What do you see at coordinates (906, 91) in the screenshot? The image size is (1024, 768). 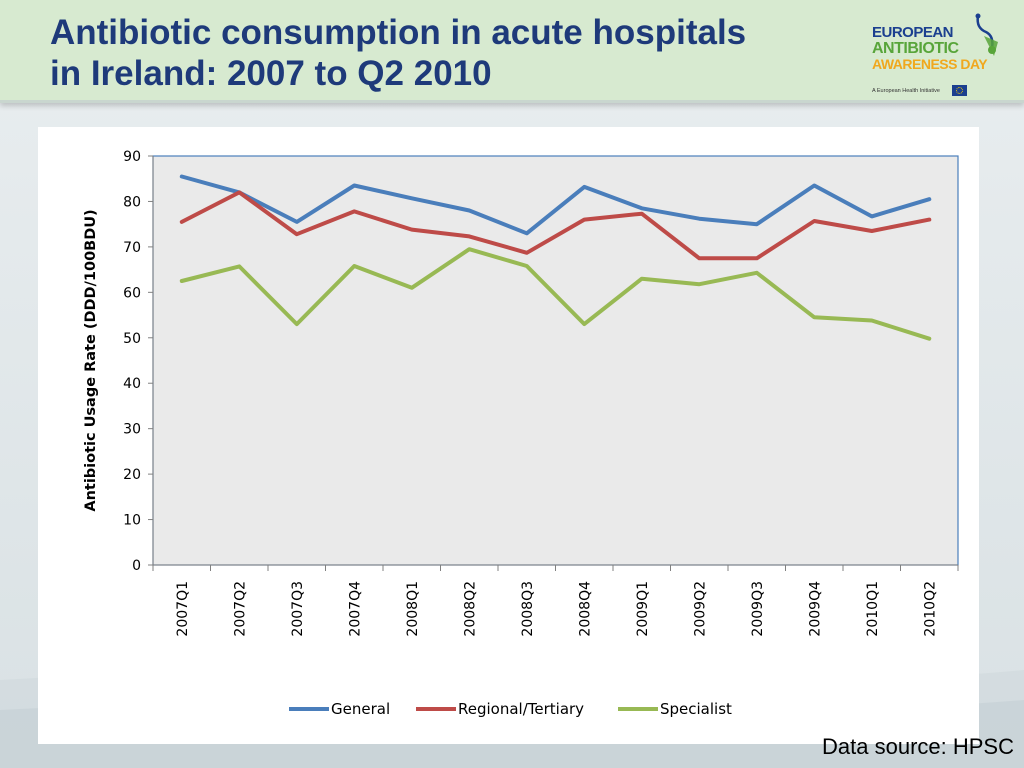 I see `logo-tagline: A European Health Initiative` at bounding box center [906, 91].